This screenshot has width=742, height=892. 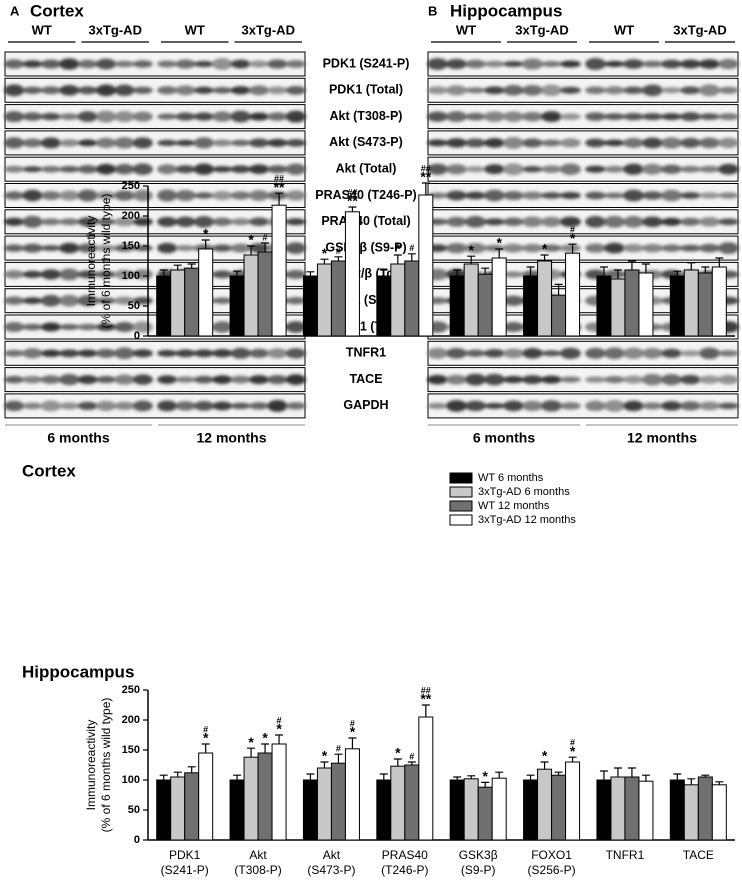 I want to click on panel-letter: A, so click(x=15, y=10).